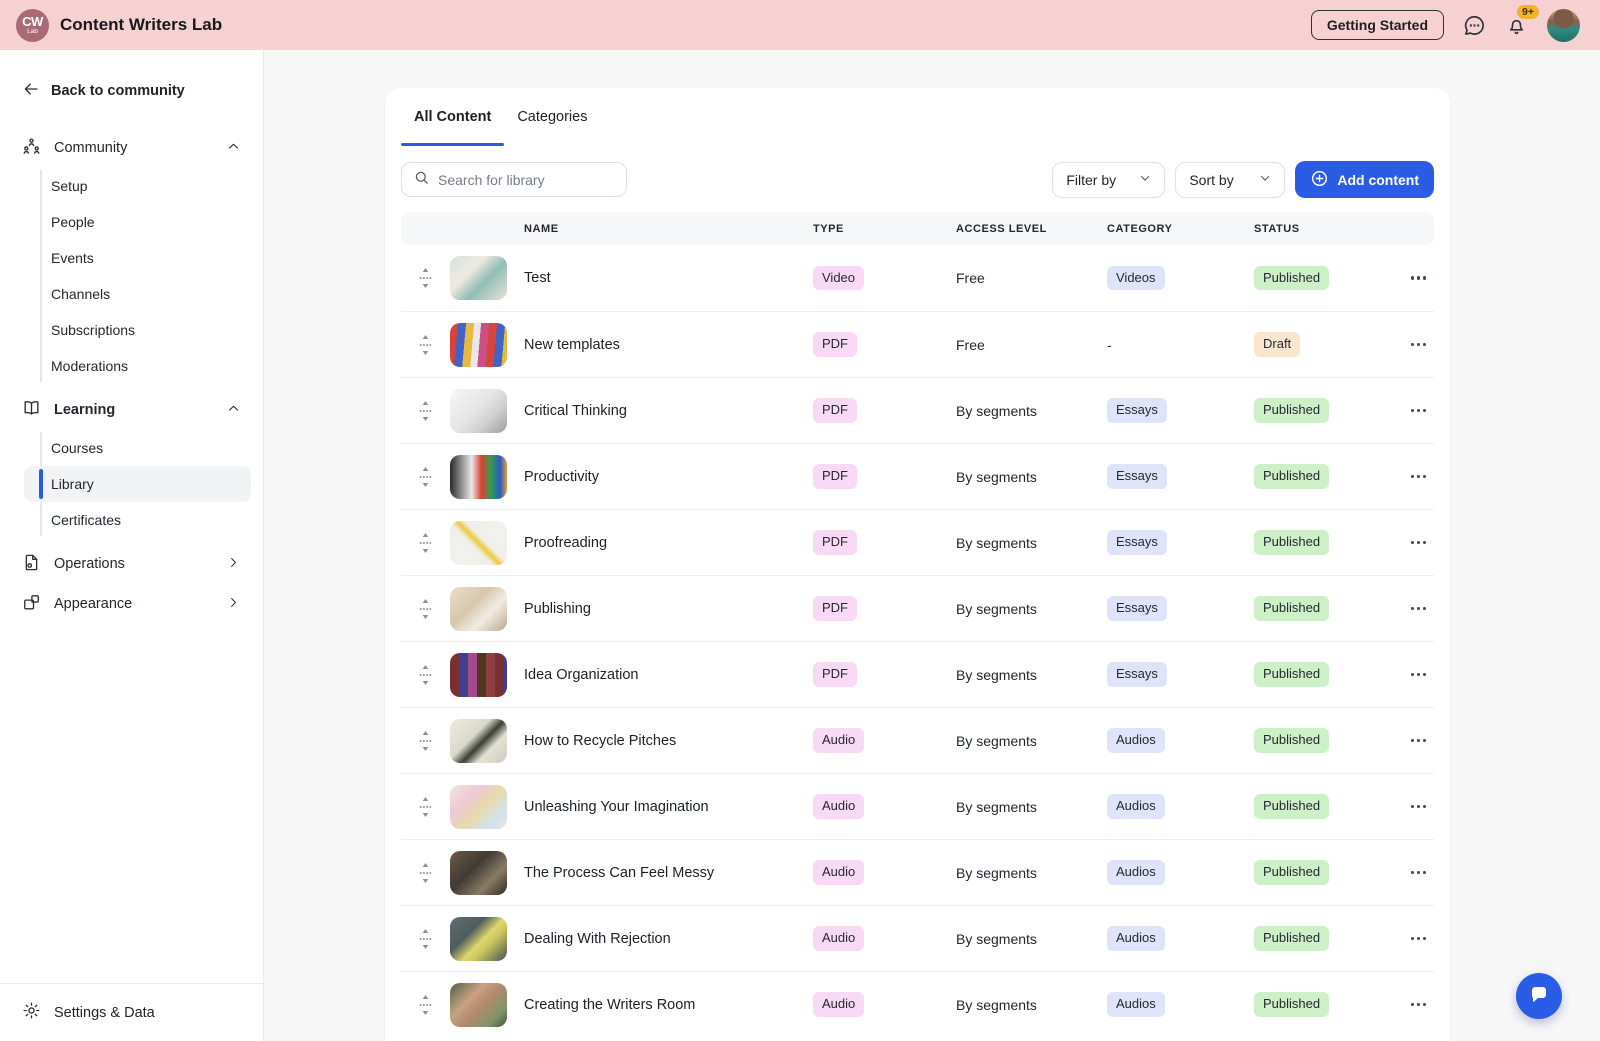 The width and height of the screenshot is (1600, 1041). Describe the element at coordinates (131, 1012) in the screenshot. I see `settings-and-data-link: Settings & Data` at that location.